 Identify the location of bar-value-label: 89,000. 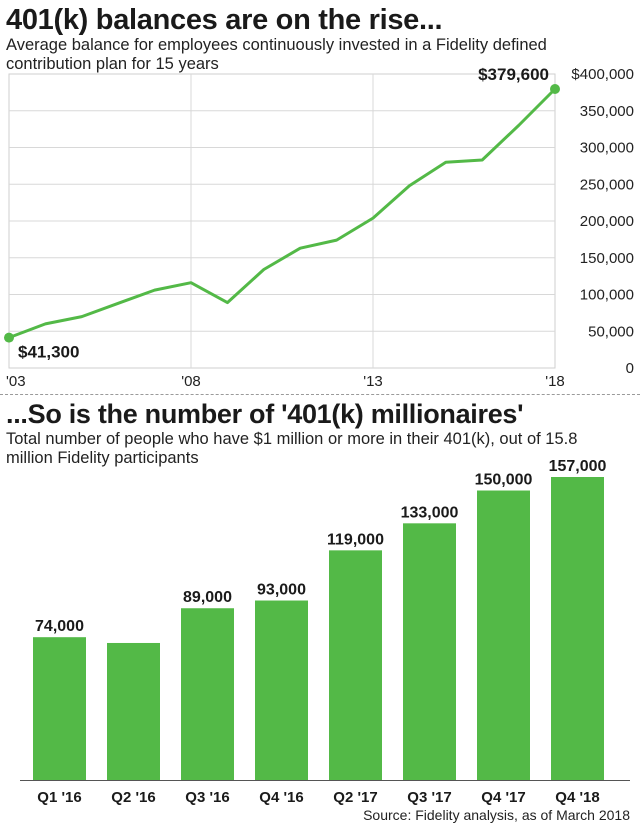
(207, 597).